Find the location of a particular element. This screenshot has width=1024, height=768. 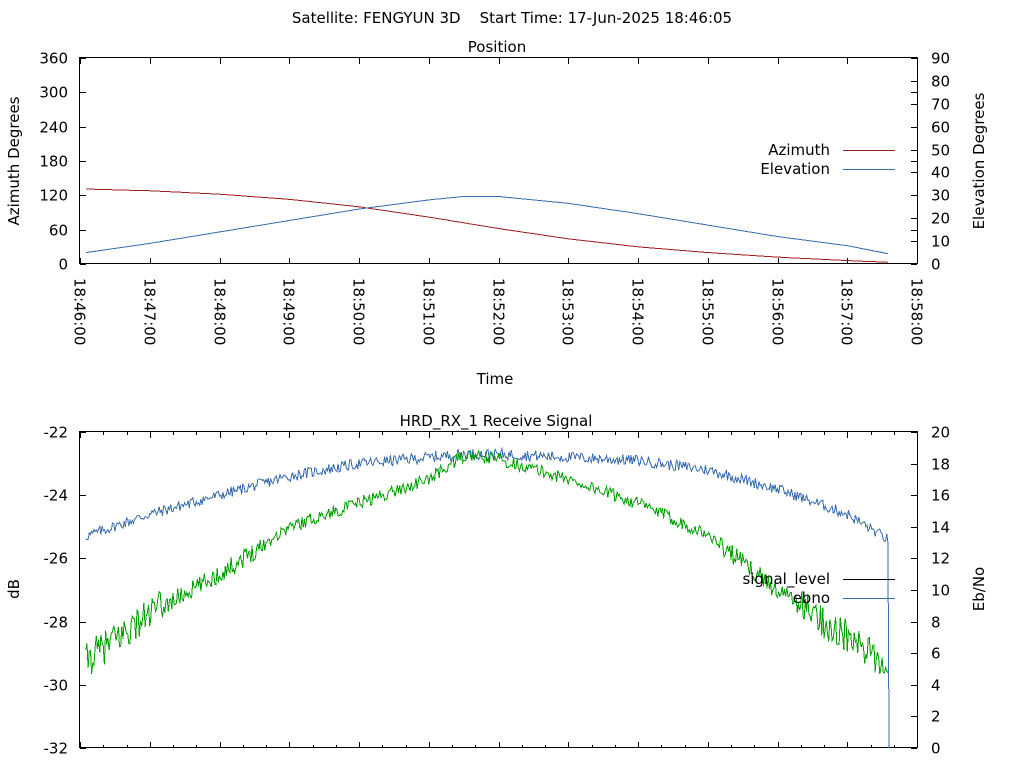

y2-tick-label: 90 is located at coordinates (940, 59).